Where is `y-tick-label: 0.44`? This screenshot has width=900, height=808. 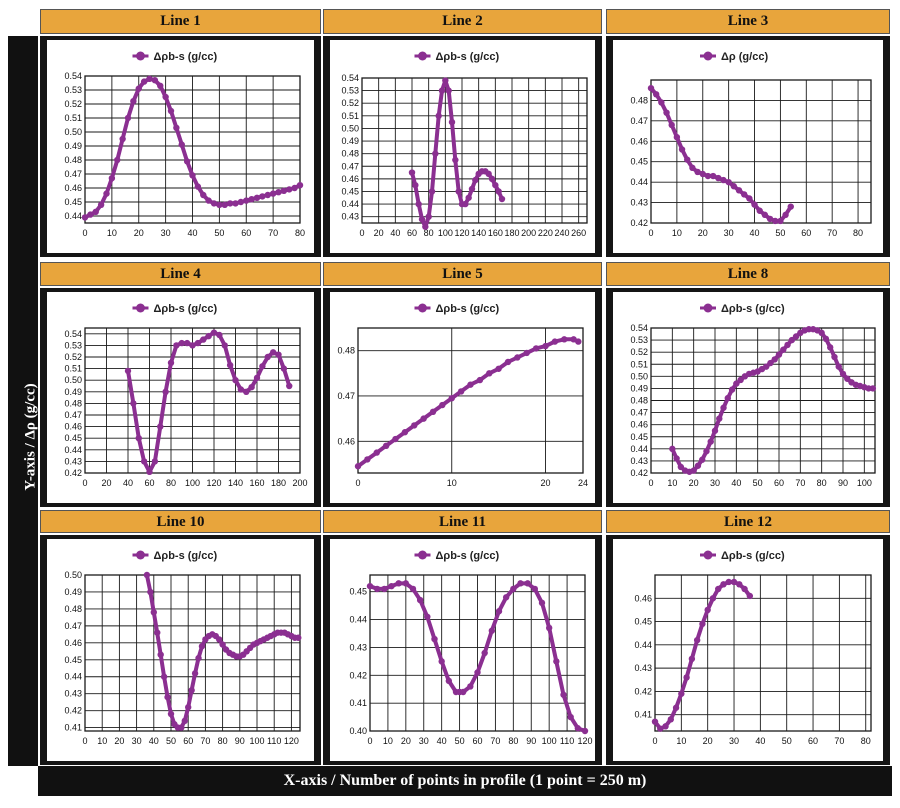
y-tick-label: 0.44 is located at coordinates (73, 677).